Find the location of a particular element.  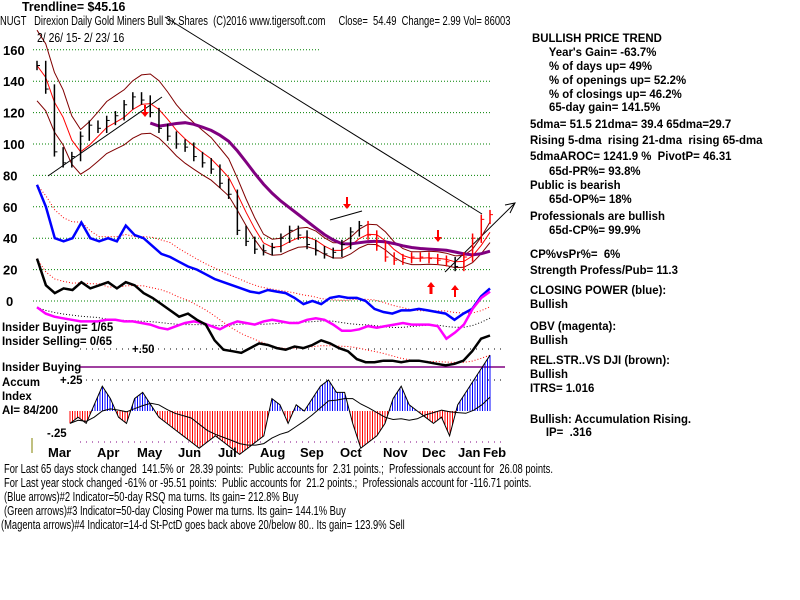

x-tick-label: Jan is located at coordinates (469, 452).